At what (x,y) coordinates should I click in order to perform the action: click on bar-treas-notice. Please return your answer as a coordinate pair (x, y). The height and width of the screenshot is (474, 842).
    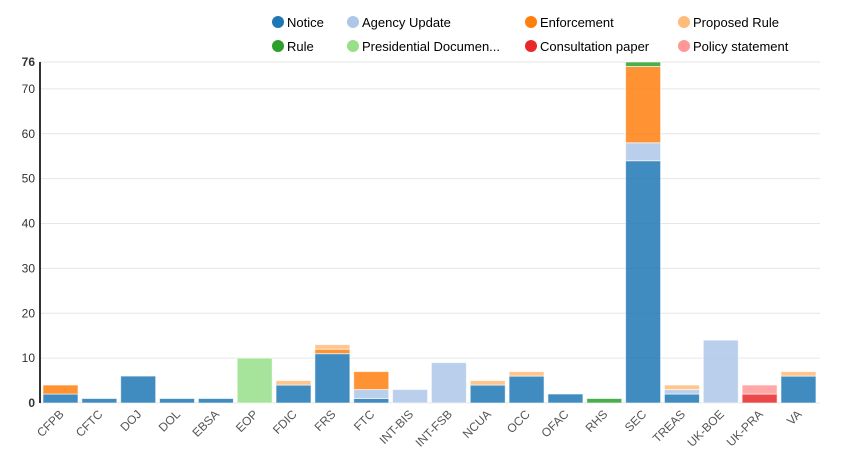
    Looking at the image, I should click on (681, 398).